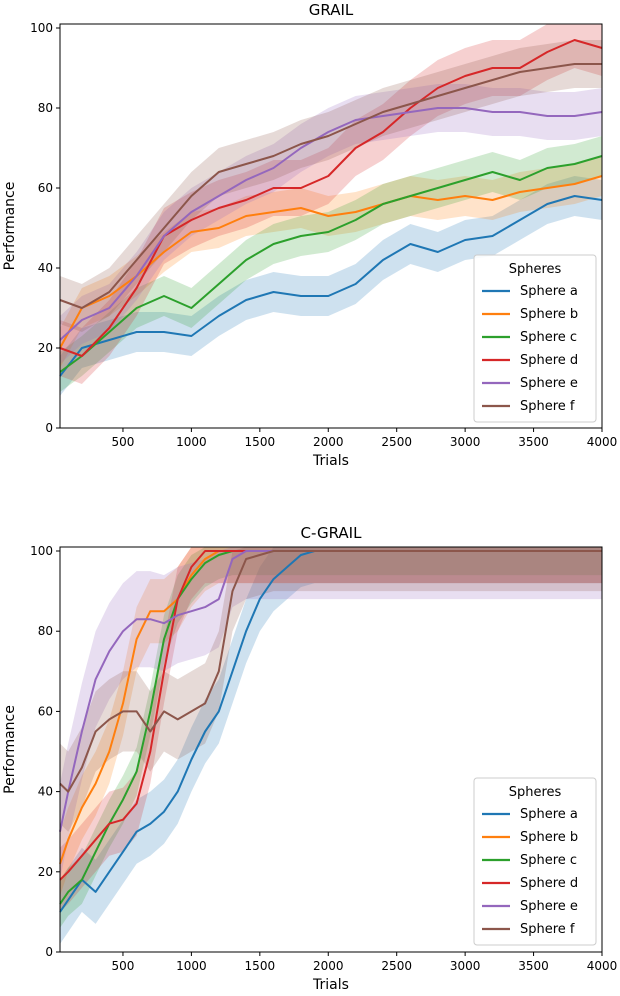 The height and width of the screenshot is (996, 620). I want to click on chart1-xtick-label: 500, so click(123, 442).